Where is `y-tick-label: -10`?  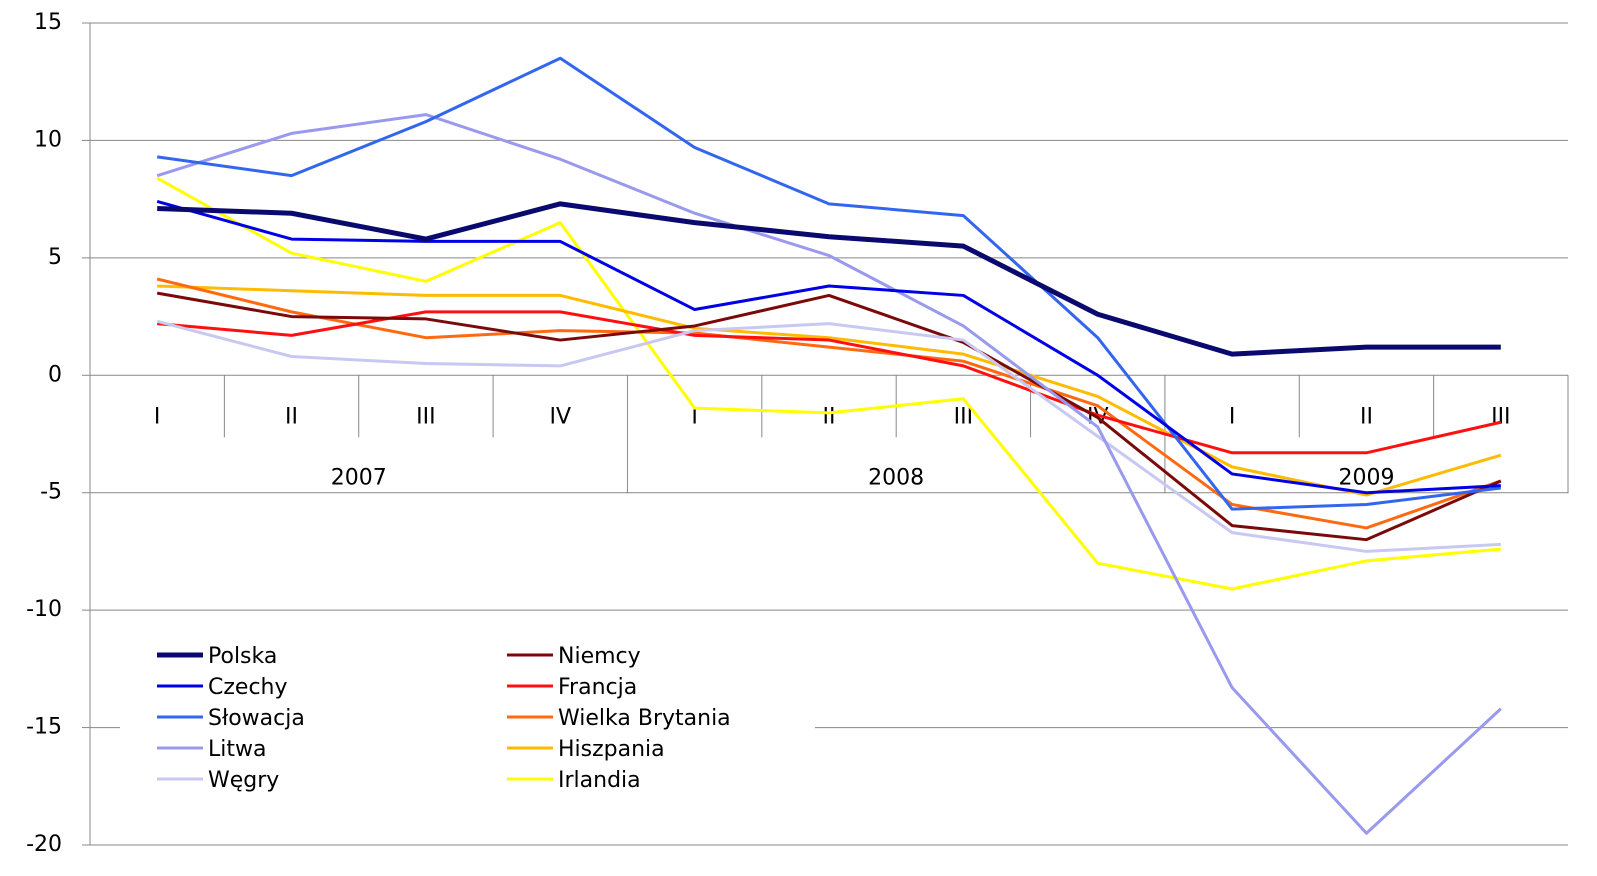 y-tick-label: -10 is located at coordinates (44, 609).